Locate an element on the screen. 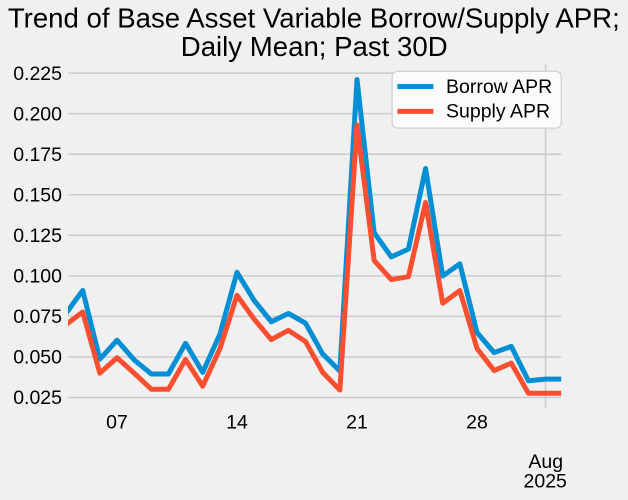  svg-text: 07 is located at coordinates (117, 422).